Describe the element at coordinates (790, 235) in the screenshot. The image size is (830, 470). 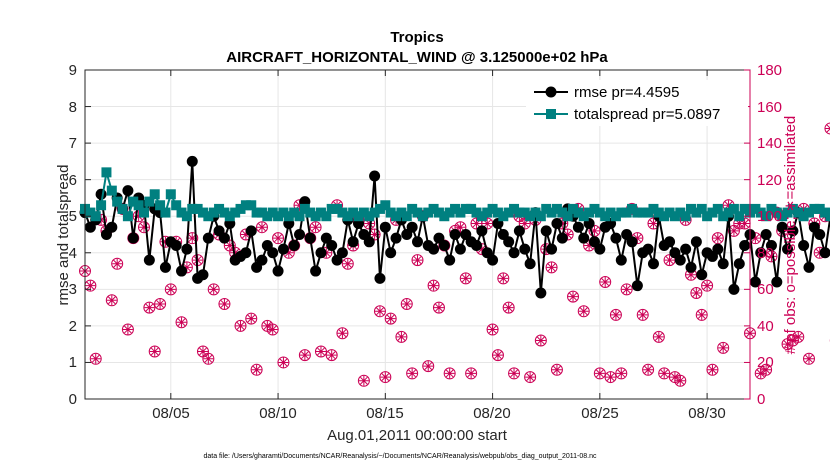
I see `y-axis-label-right: # of obs: o=possible; ∗=assimilated` at that location.